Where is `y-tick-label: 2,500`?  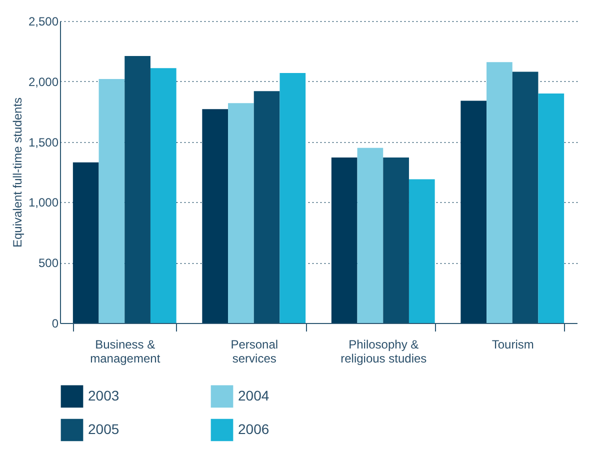
y-tick-label: 2,500 is located at coordinates (43, 21).